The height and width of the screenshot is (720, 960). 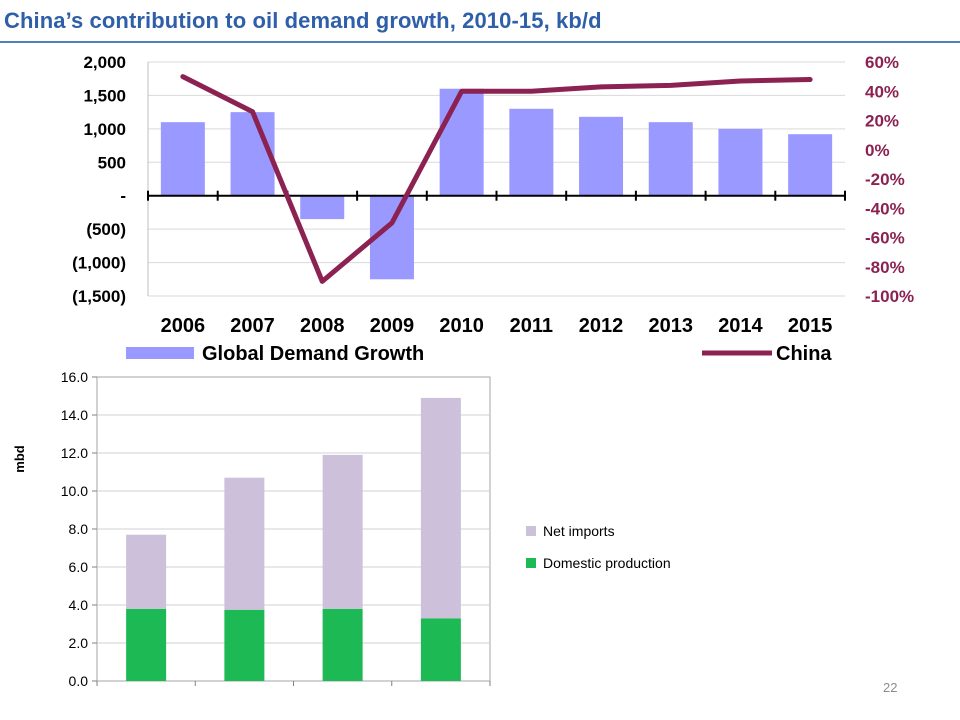 What do you see at coordinates (480, 42) in the screenshot?
I see `title-rule` at bounding box center [480, 42].